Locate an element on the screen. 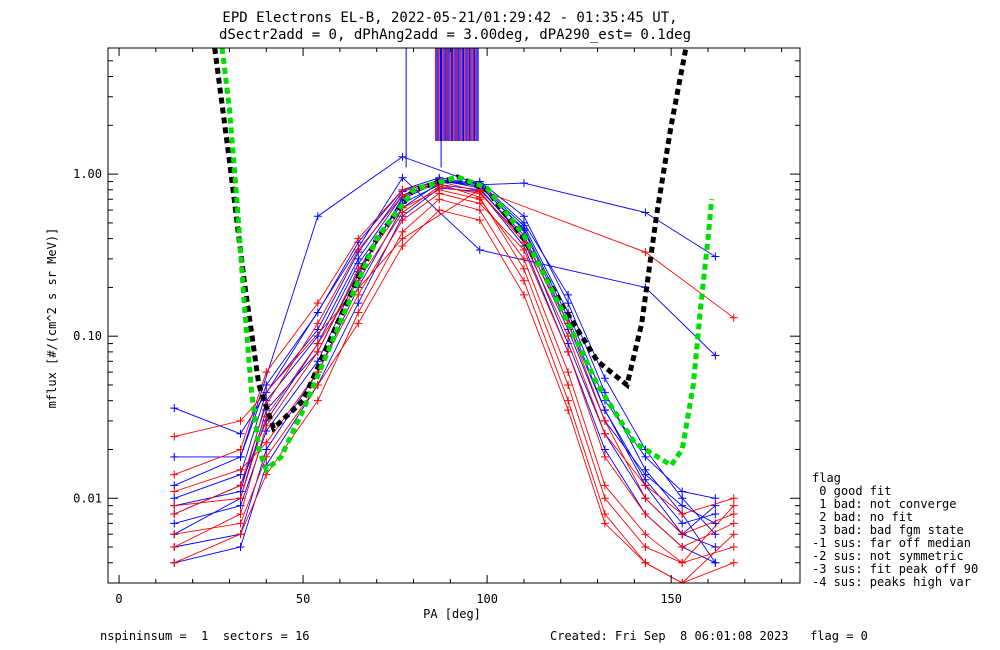 The height and width of the screenshot is (650, 1000). legend-item: 1 bad: not converge is located at coordinates (884, 504).